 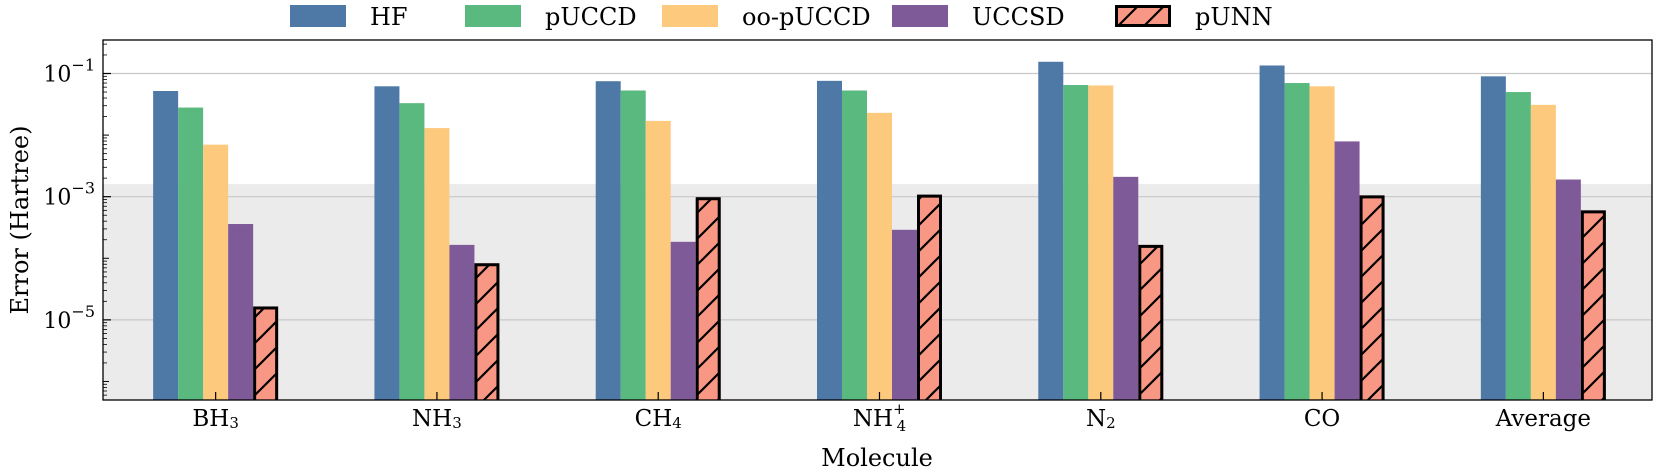 I want to click on y-tick-exponent: −5, so click(x=83, y=311).